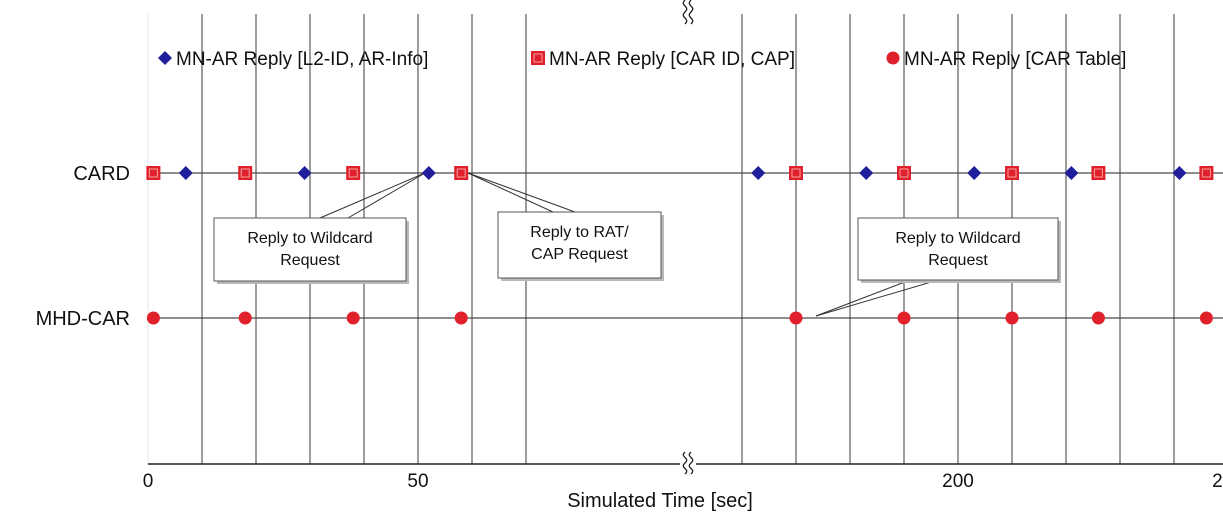 The height and width of the screenshot is (516, 1223). Describe the element at coordinates (83, 246) in the screenshot. I see `row-labels: CARD MHD-CAR` at that location.